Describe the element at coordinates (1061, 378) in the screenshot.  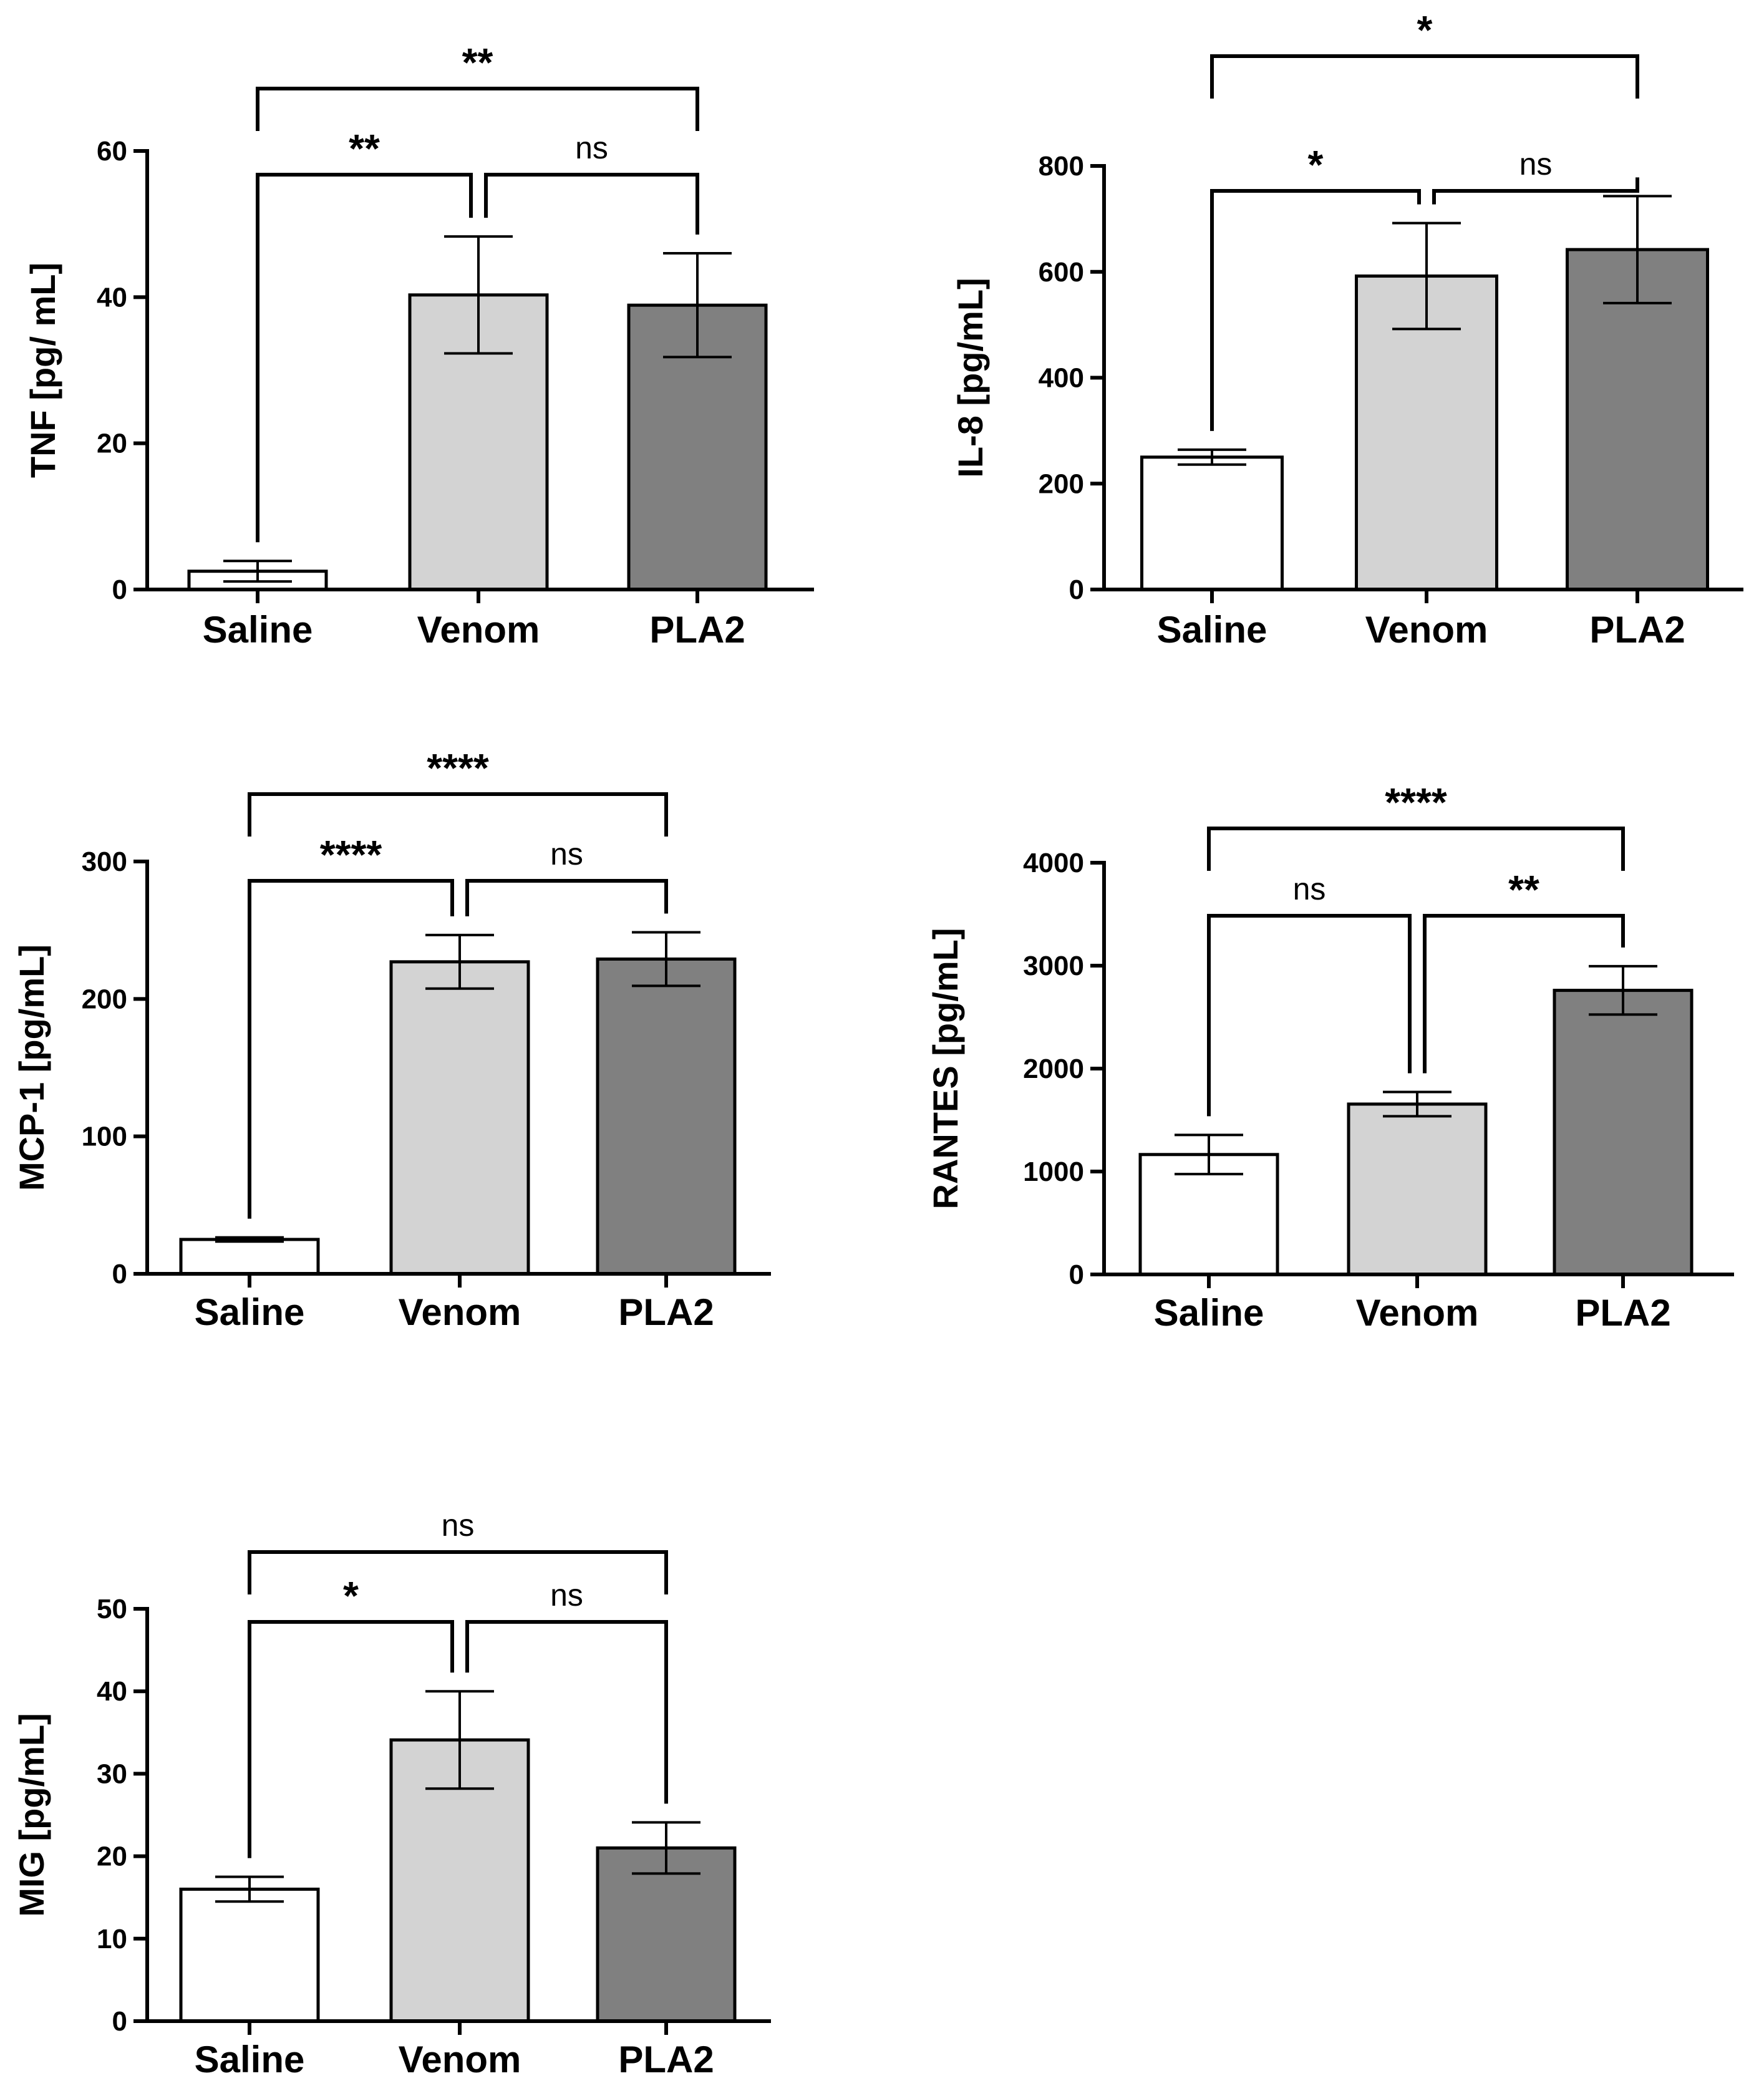
I see `y-tick-label: 400` at that location.